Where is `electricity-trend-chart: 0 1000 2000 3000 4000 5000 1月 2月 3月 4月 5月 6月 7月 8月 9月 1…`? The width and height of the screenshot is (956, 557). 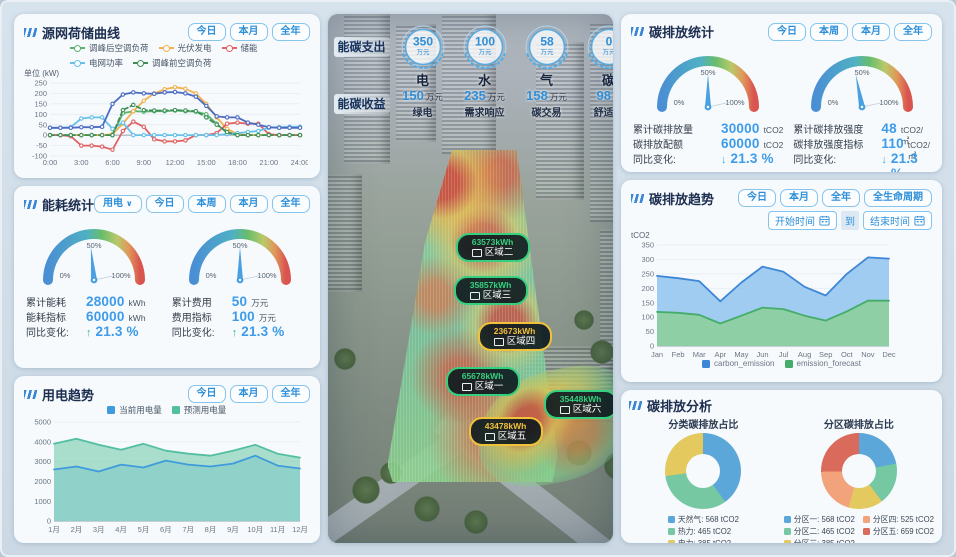
electricity-trend-chart: 0 1000 2000 3000 4000 5000 1月 2月 3月 4月 5月 6月 7月 8月 9月 1… is located at coordinates (171, 476).